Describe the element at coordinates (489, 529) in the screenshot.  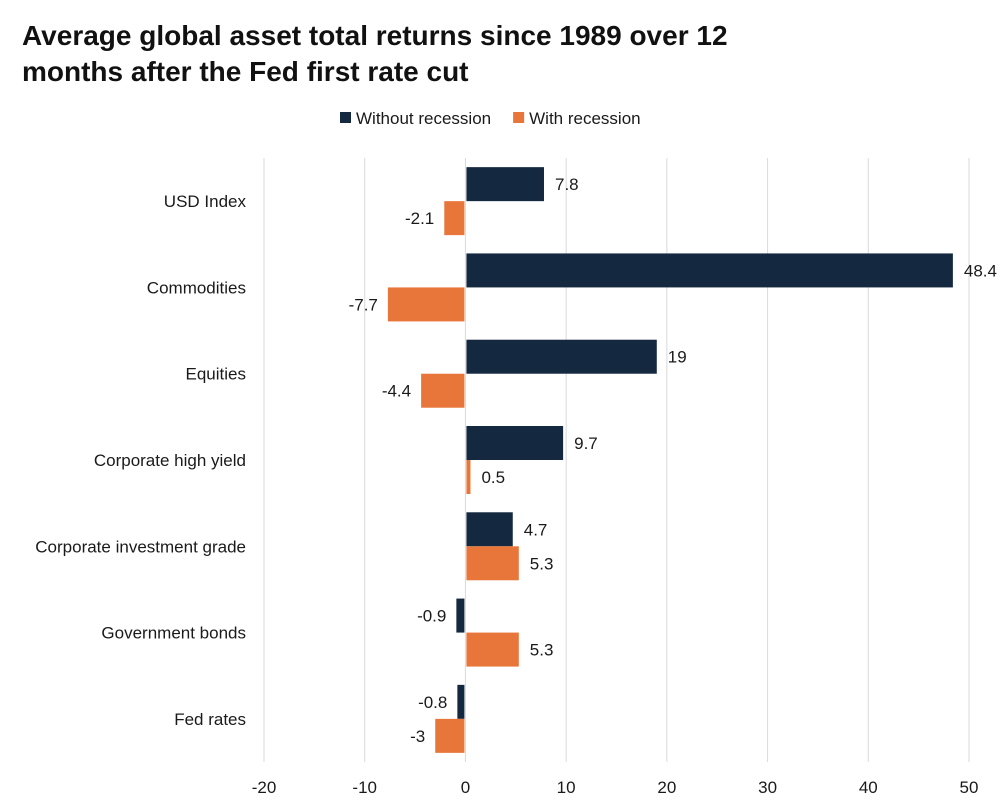
I see `bar-without-recession-corporate-investment-grade` at that location.